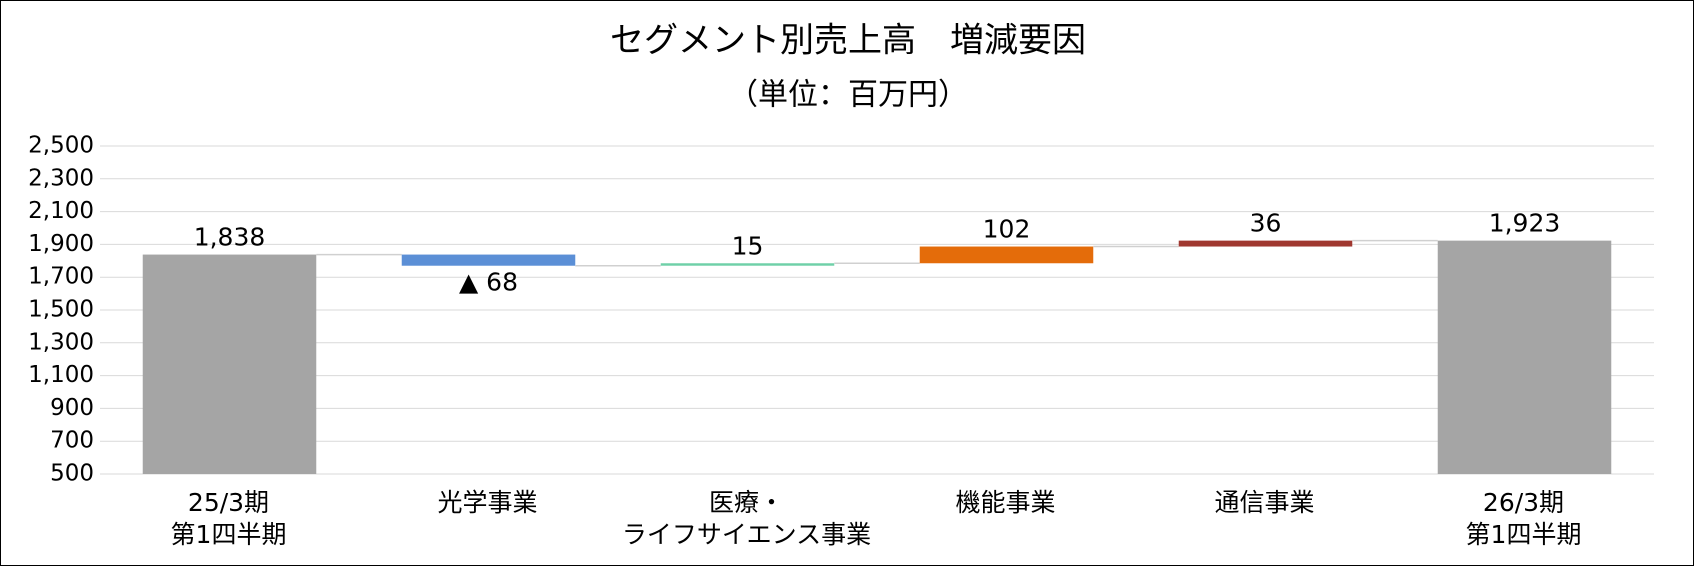  Describe the element at coordinates (848, 41) in the screenshot. I see `chart-title: セグメント別売上高 増減要因` at that location.